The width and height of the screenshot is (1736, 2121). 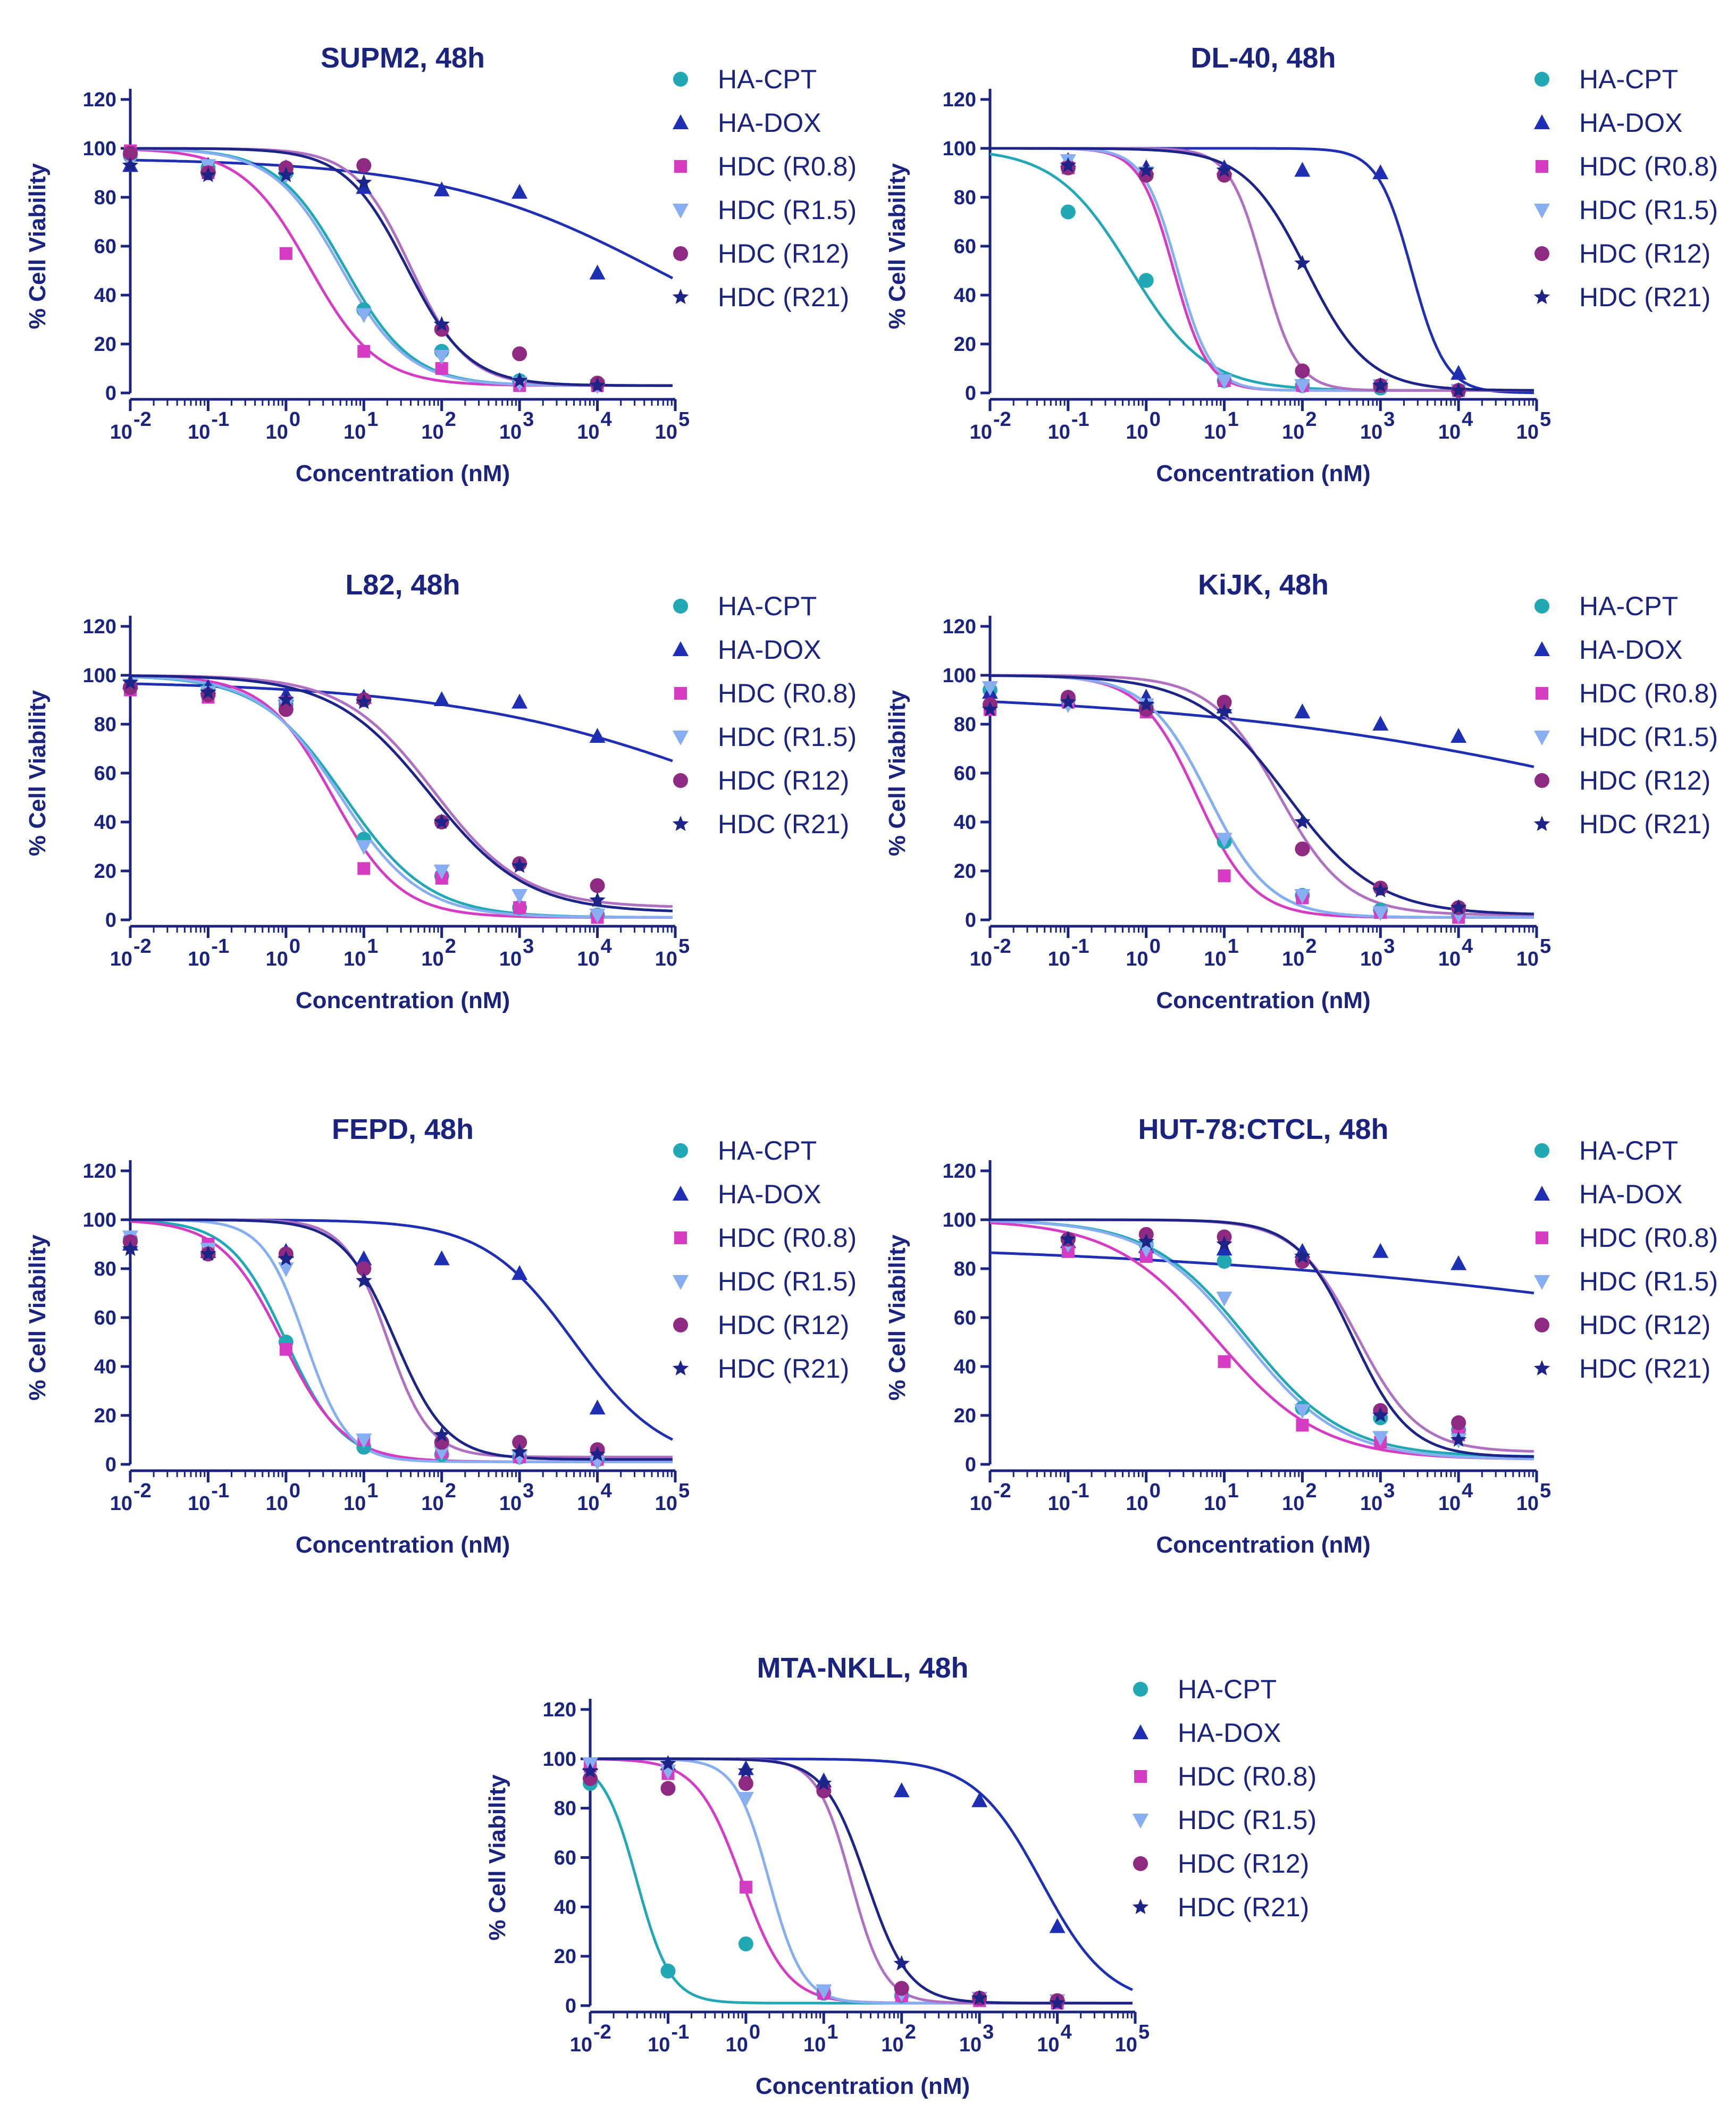 What do you see at coordinates (105, 1269) in the screenshot?
I see `y-tick-label: 80` at bounding box center [105, 1269].